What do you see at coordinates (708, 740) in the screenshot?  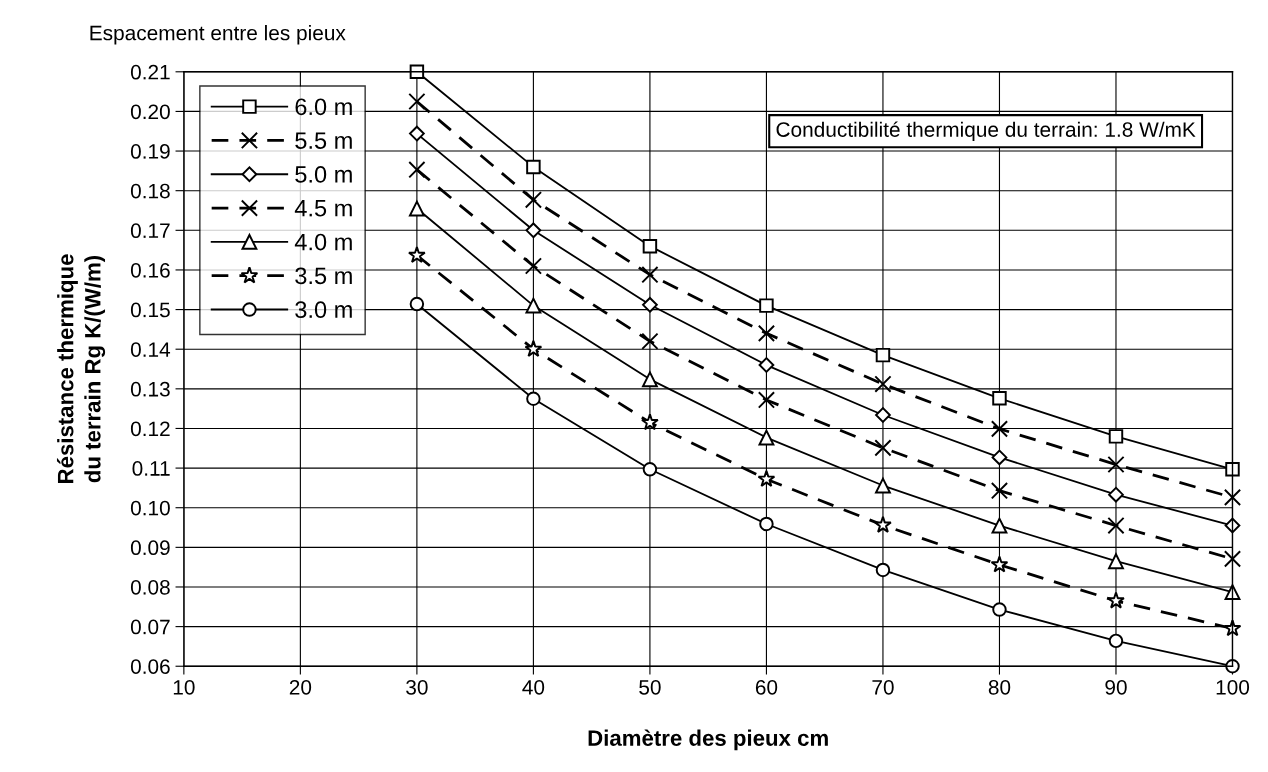 I see `x-axis-title: Diamètre des pieux cm` at bounding box center [708, 740].